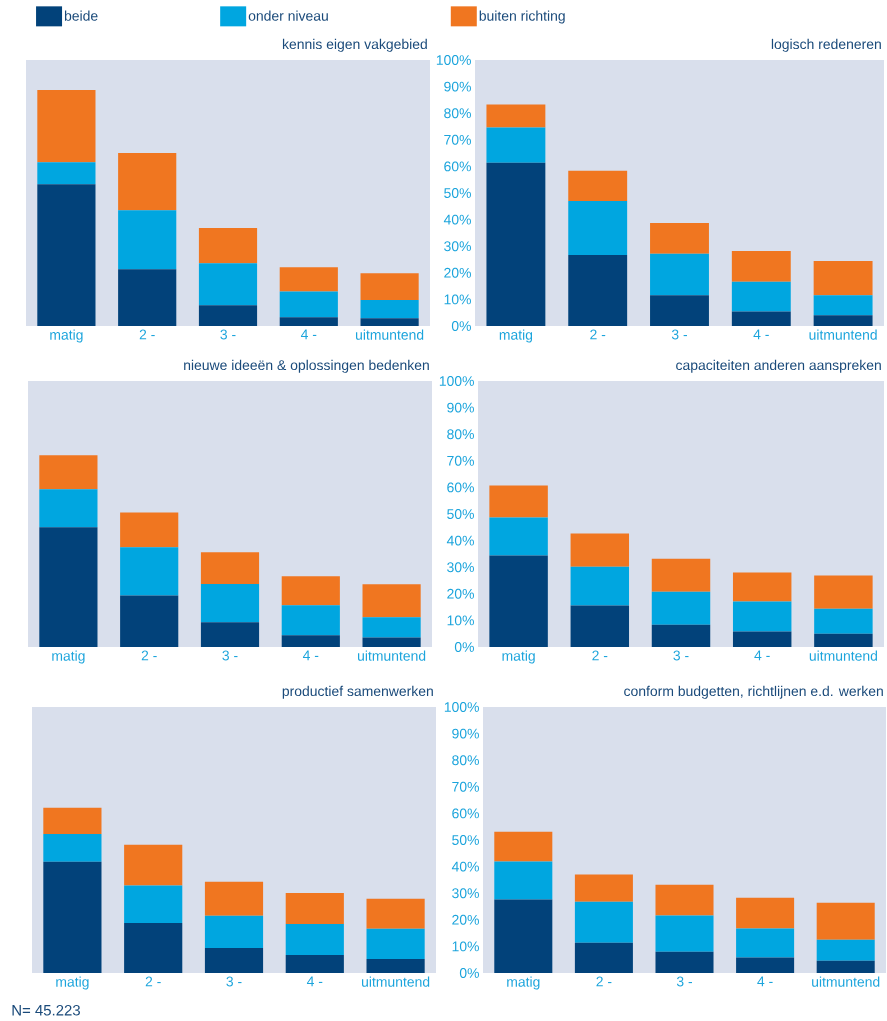 This screenshot has height=1021, width=887. I want to click on y-tick-label: 30%, so click(460, 567).